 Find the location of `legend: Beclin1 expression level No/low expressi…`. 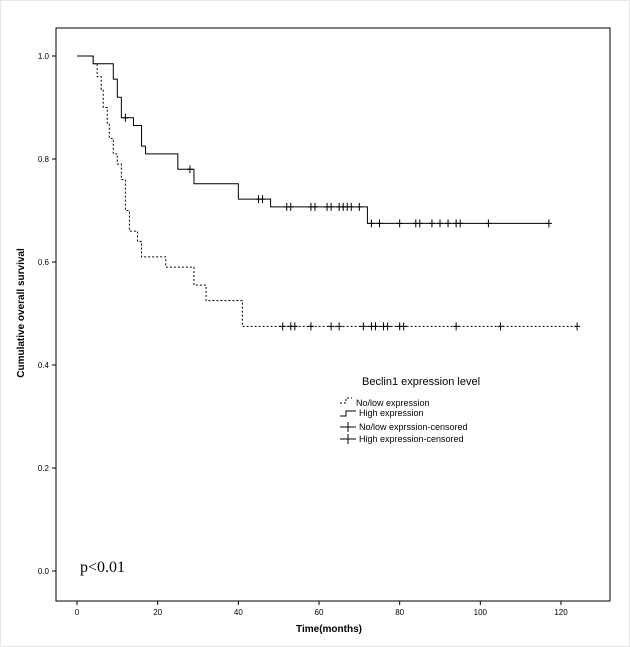

legend: Beclin1 expression level No/low expressi… is located at coordinates (410, 410).